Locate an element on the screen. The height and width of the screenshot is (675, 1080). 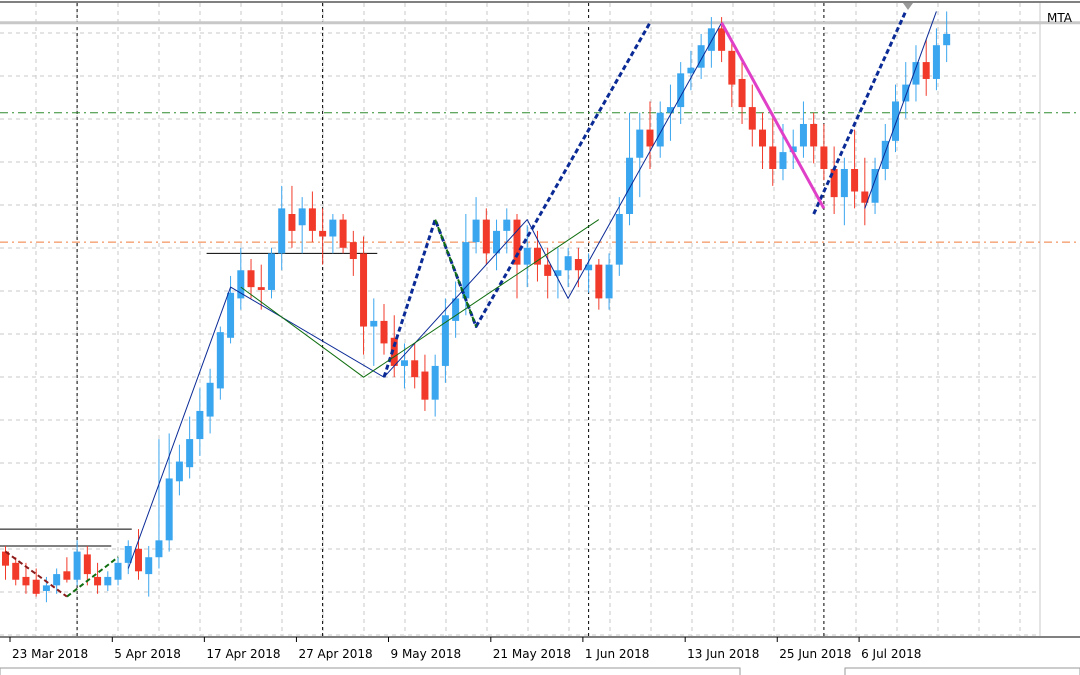
x-tick-label: 23 Mar 2018 is located at coordinates (50, 654).